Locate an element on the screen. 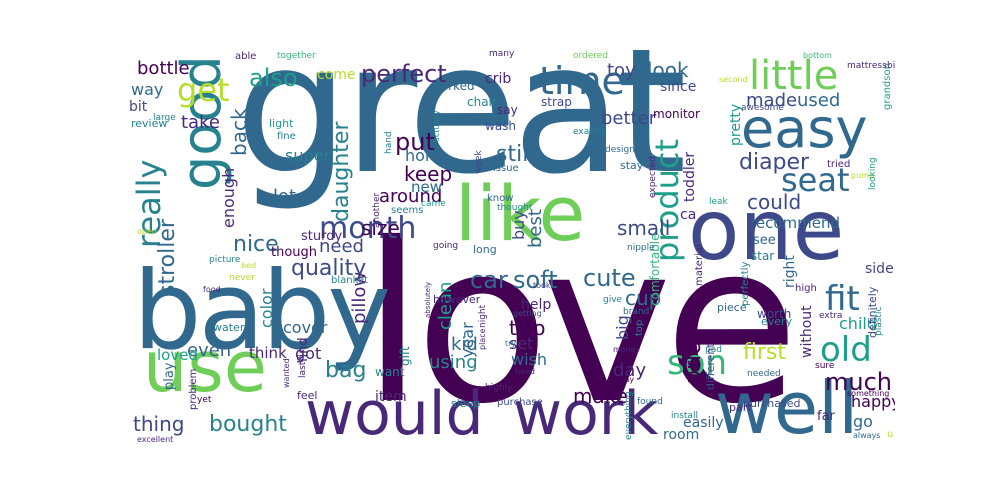 This screenshot has height=500, width=1000. word-set: set is located at coordinates (521, 343).